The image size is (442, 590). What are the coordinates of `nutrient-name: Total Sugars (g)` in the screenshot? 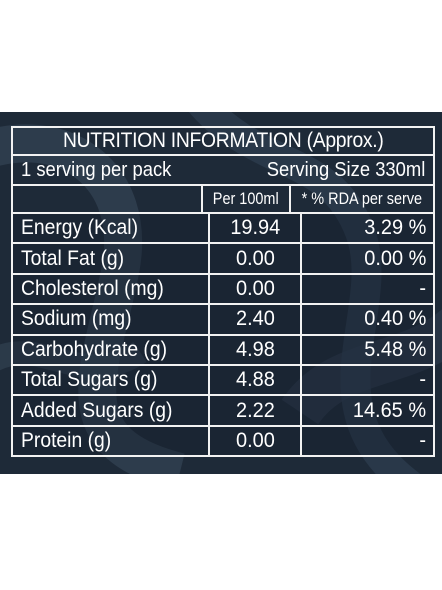 It's located at (89, 380).